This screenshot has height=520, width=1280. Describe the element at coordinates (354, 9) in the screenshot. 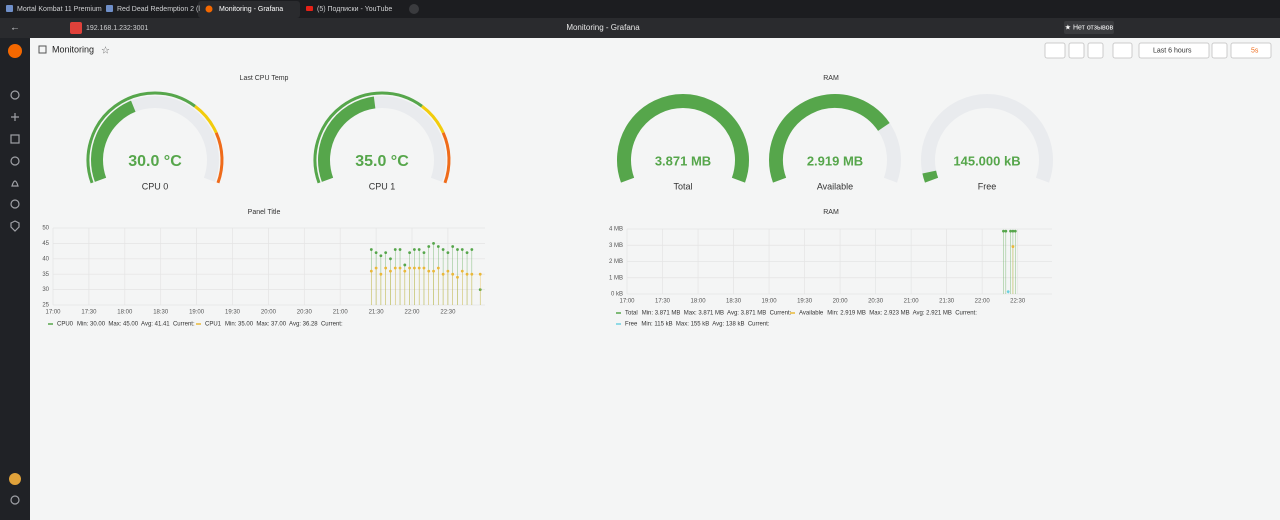

I see `tab: (5) Подписки - YouTube` at that location.